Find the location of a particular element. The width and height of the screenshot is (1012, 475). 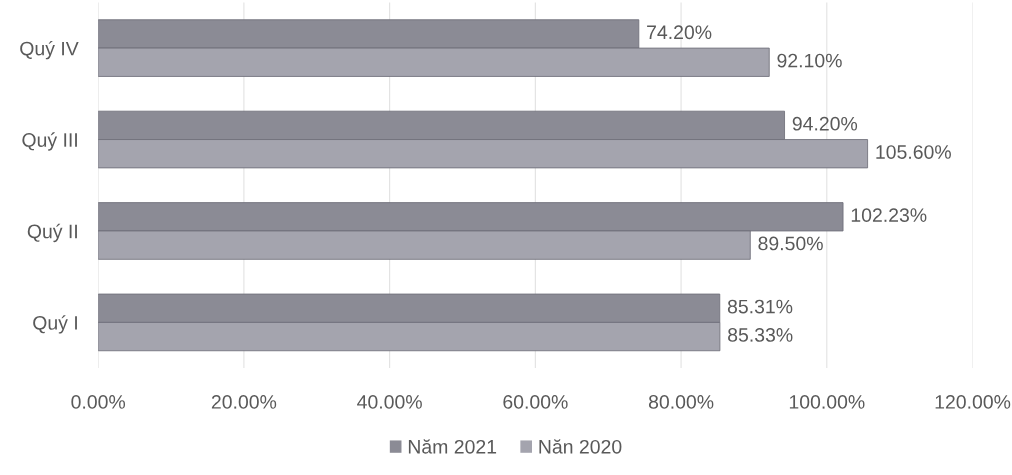

y-tick-label: Quý IV is located at coordinates (49, 50).